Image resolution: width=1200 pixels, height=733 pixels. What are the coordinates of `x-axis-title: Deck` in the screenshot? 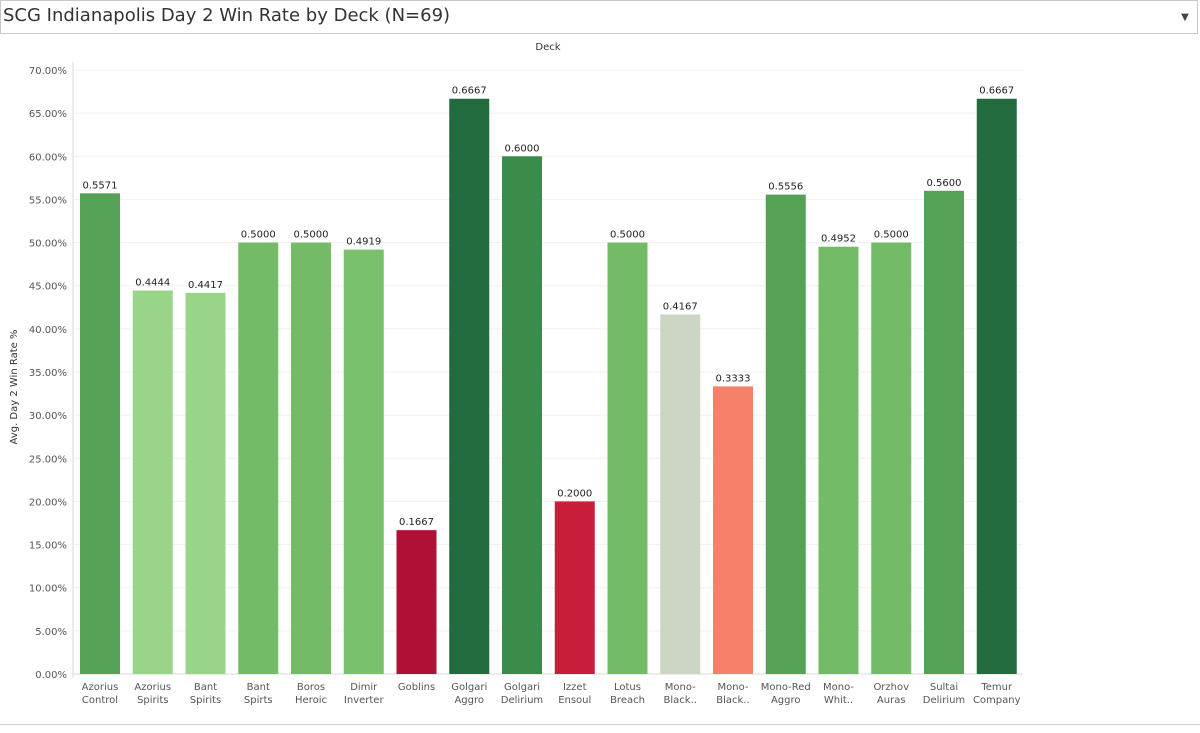 It's located at (547, 47).